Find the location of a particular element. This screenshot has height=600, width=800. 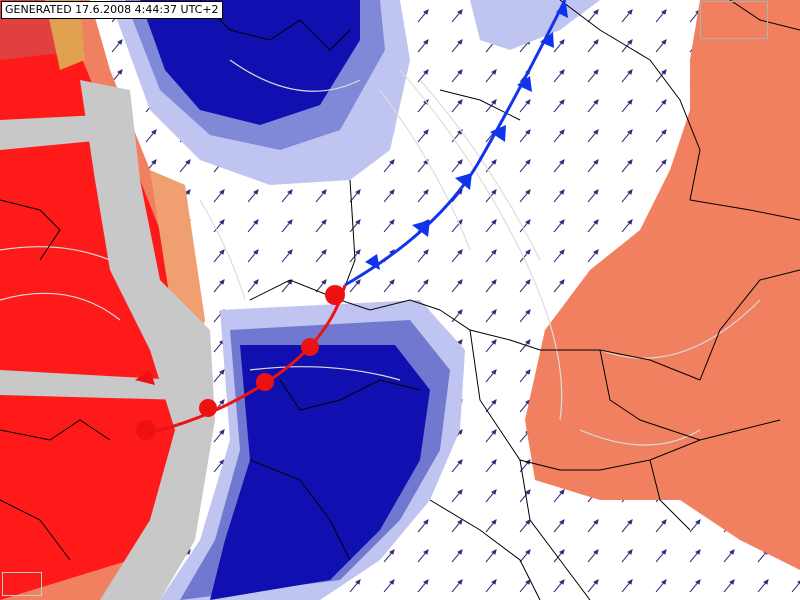

warm-front is located at coordinates (241, 362).